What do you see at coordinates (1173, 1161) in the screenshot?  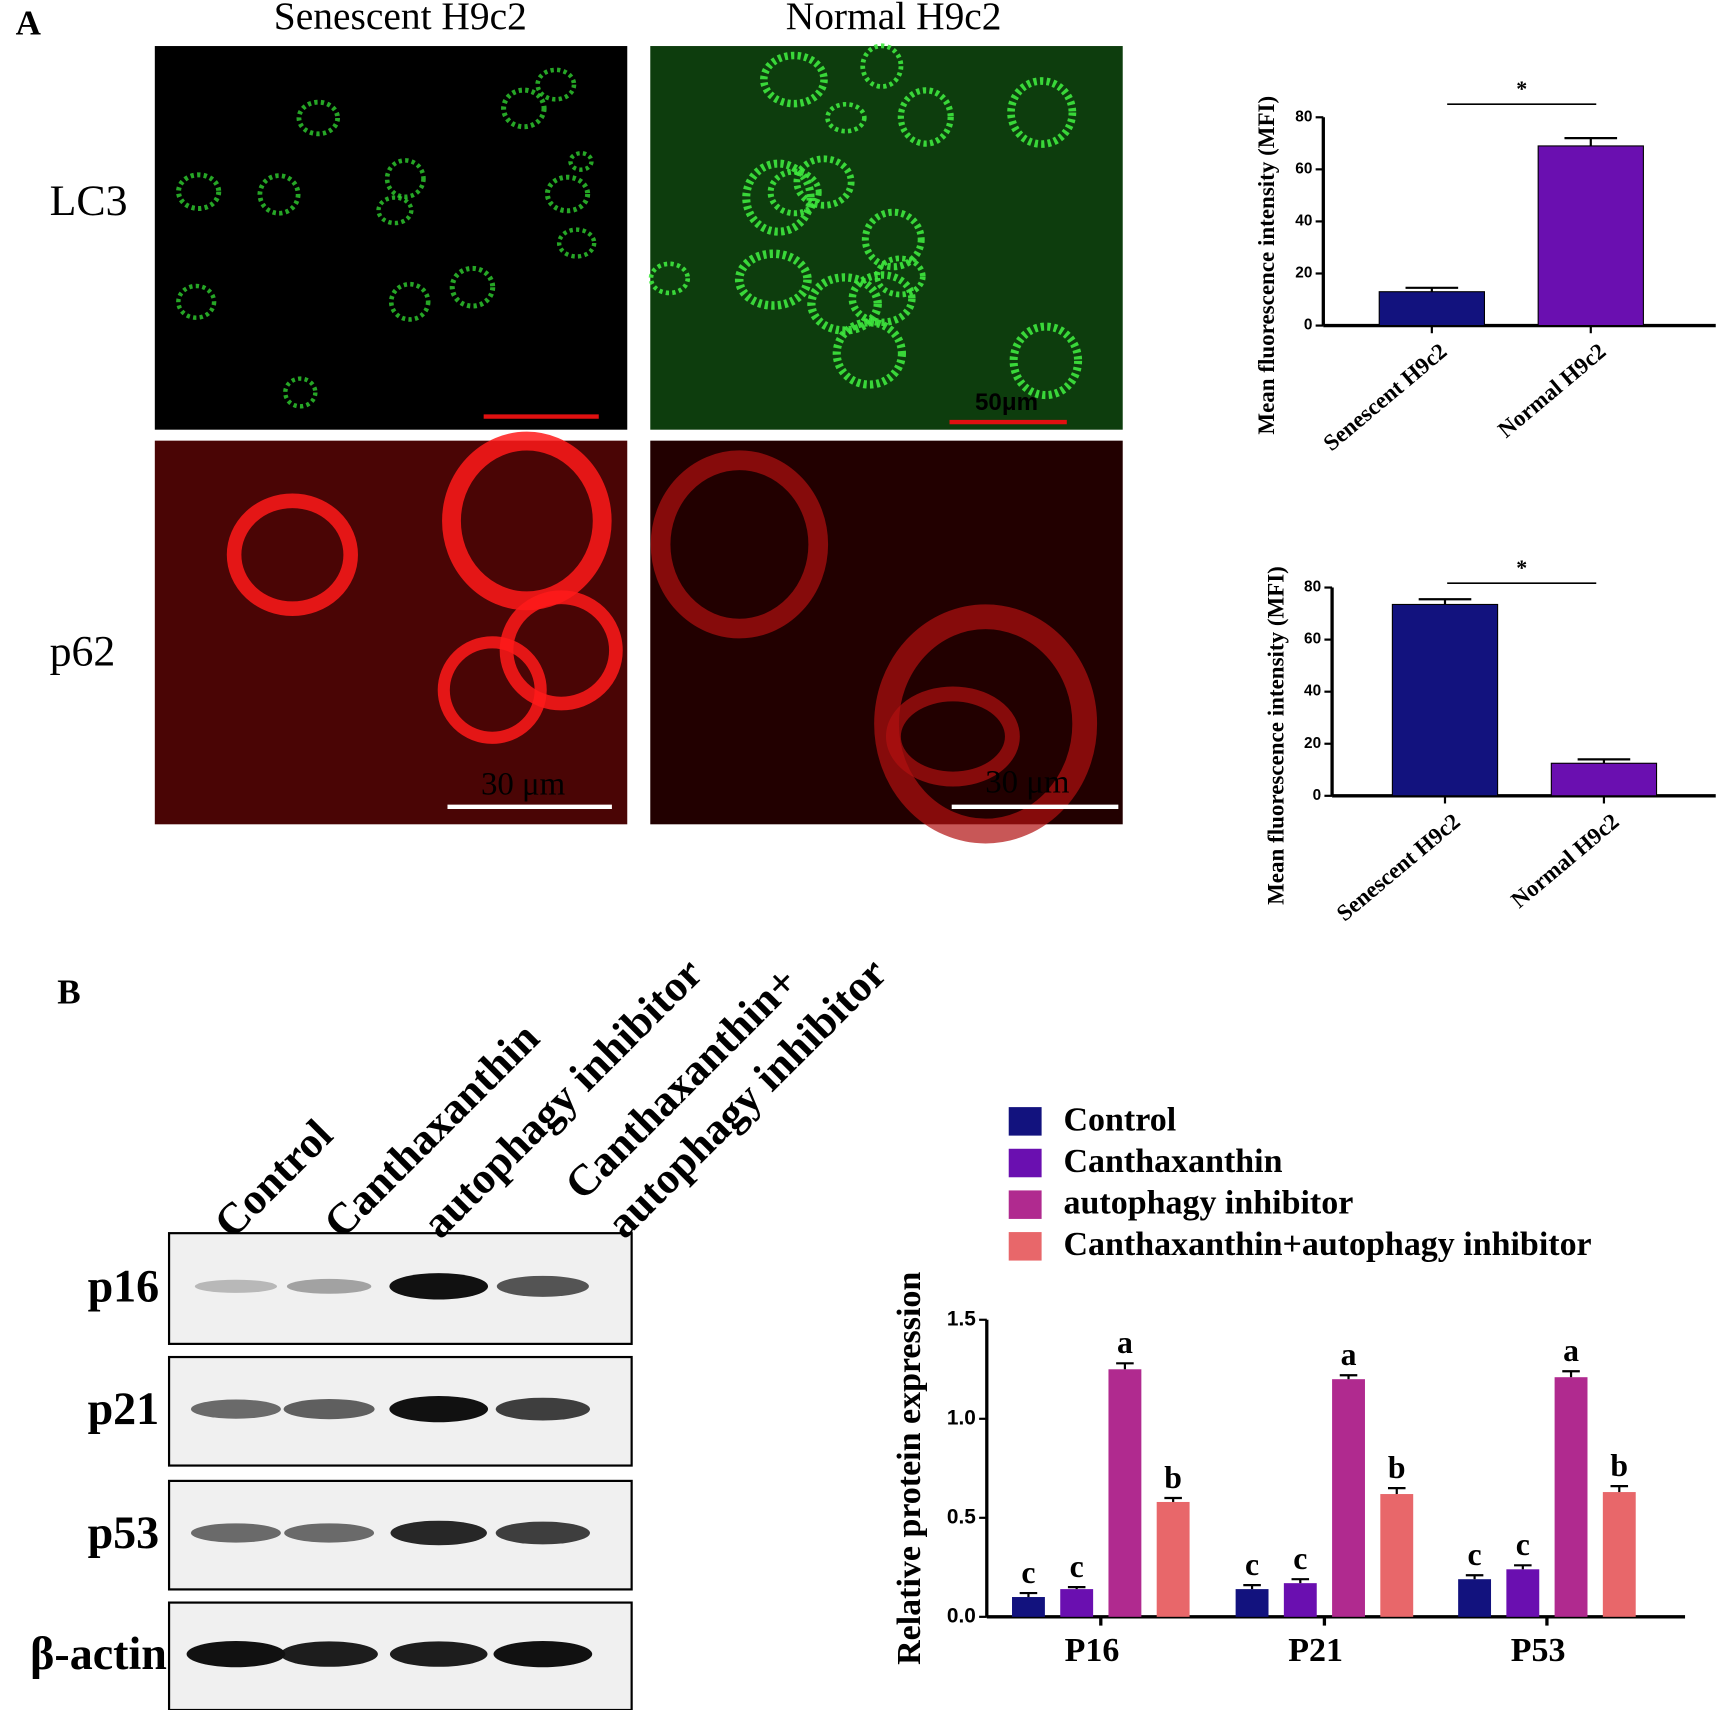 I see `legend-label: Canthaxanthin` at bounding box center [1173, 1161].